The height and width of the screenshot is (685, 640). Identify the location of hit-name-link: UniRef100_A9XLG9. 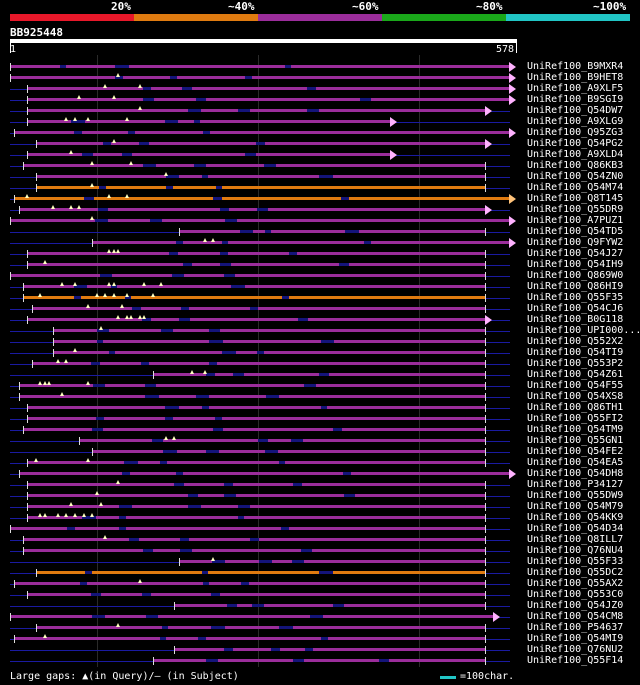
(575, 121).